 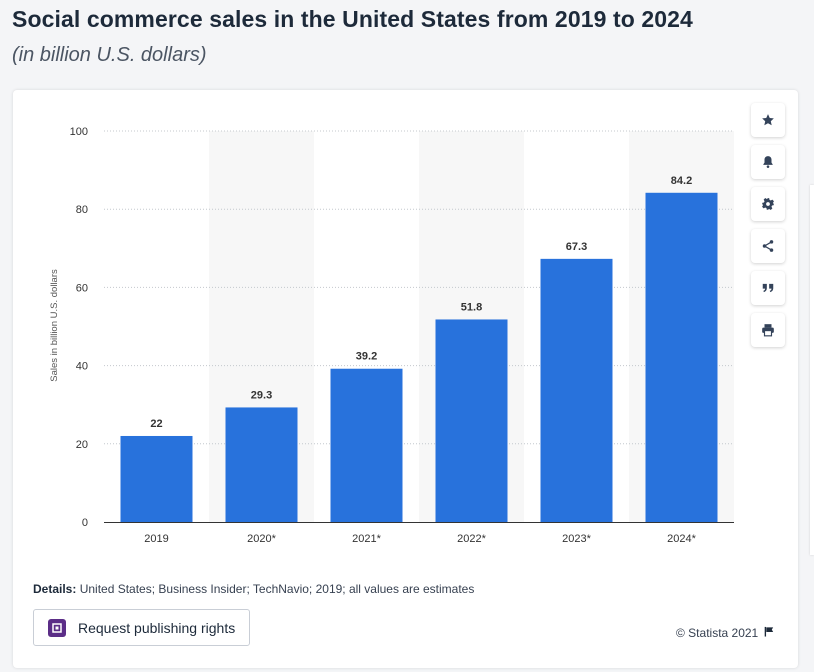 What do you see at coordinates (82, 210) in the screenshot?
I see `y-tick-label: 80` at bounding box center [82, 210].